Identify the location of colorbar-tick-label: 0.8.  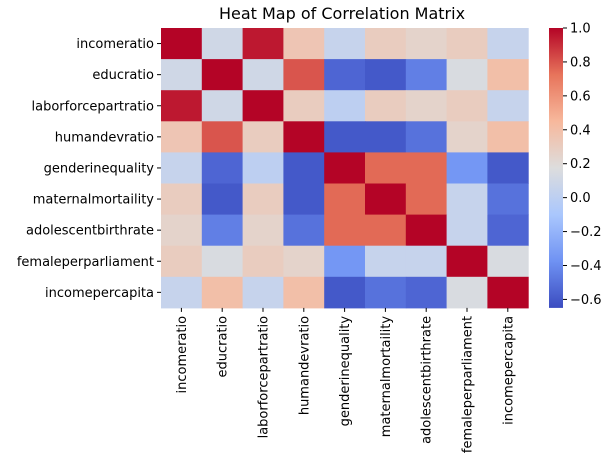
(580, 62).